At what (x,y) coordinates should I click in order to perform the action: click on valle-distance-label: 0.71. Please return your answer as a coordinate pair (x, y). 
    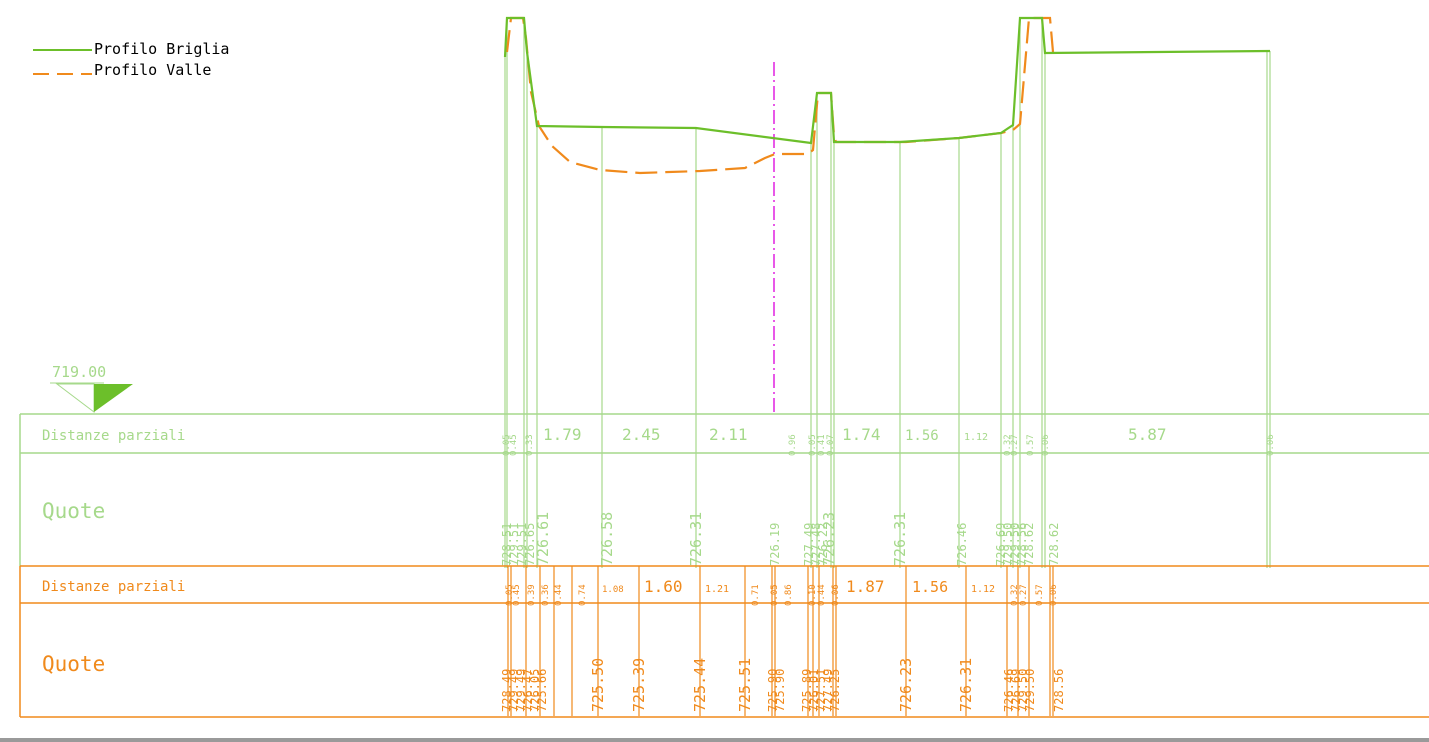
    Looking at the image, I should click on (756, 595).